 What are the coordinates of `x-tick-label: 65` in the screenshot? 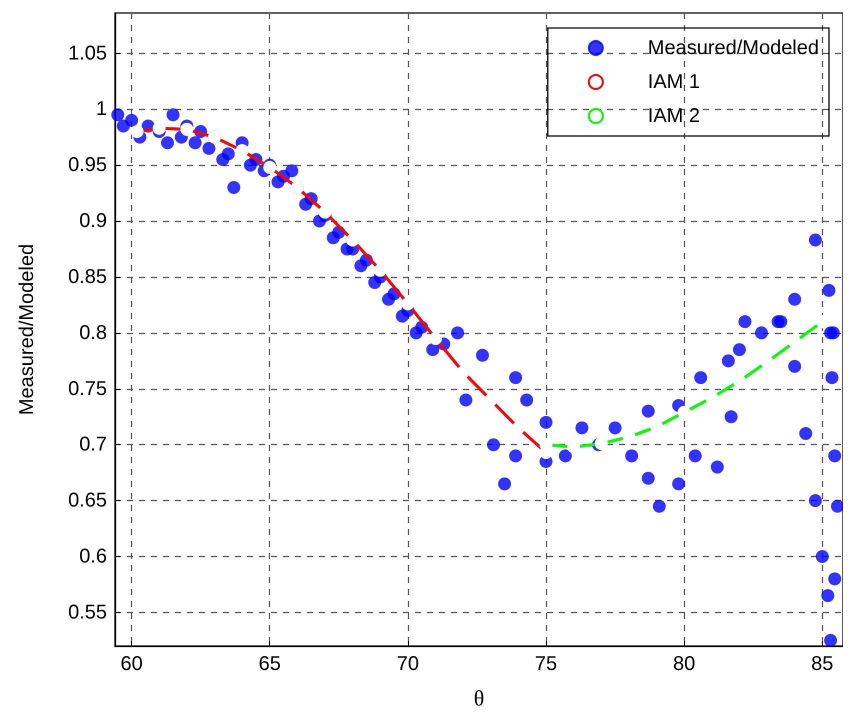 It's located at (269, 664).